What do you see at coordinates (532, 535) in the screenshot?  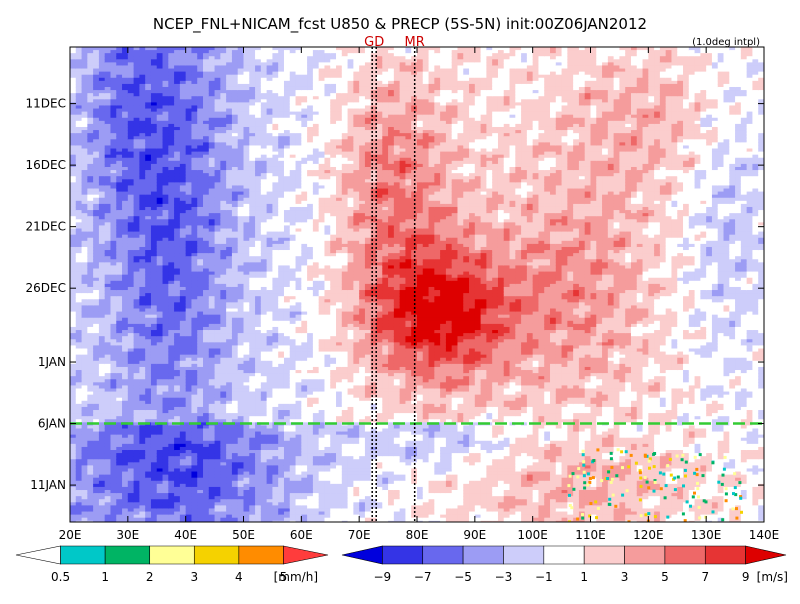 I see `x-tick-label: 100E` at bounding box center [532, 535].